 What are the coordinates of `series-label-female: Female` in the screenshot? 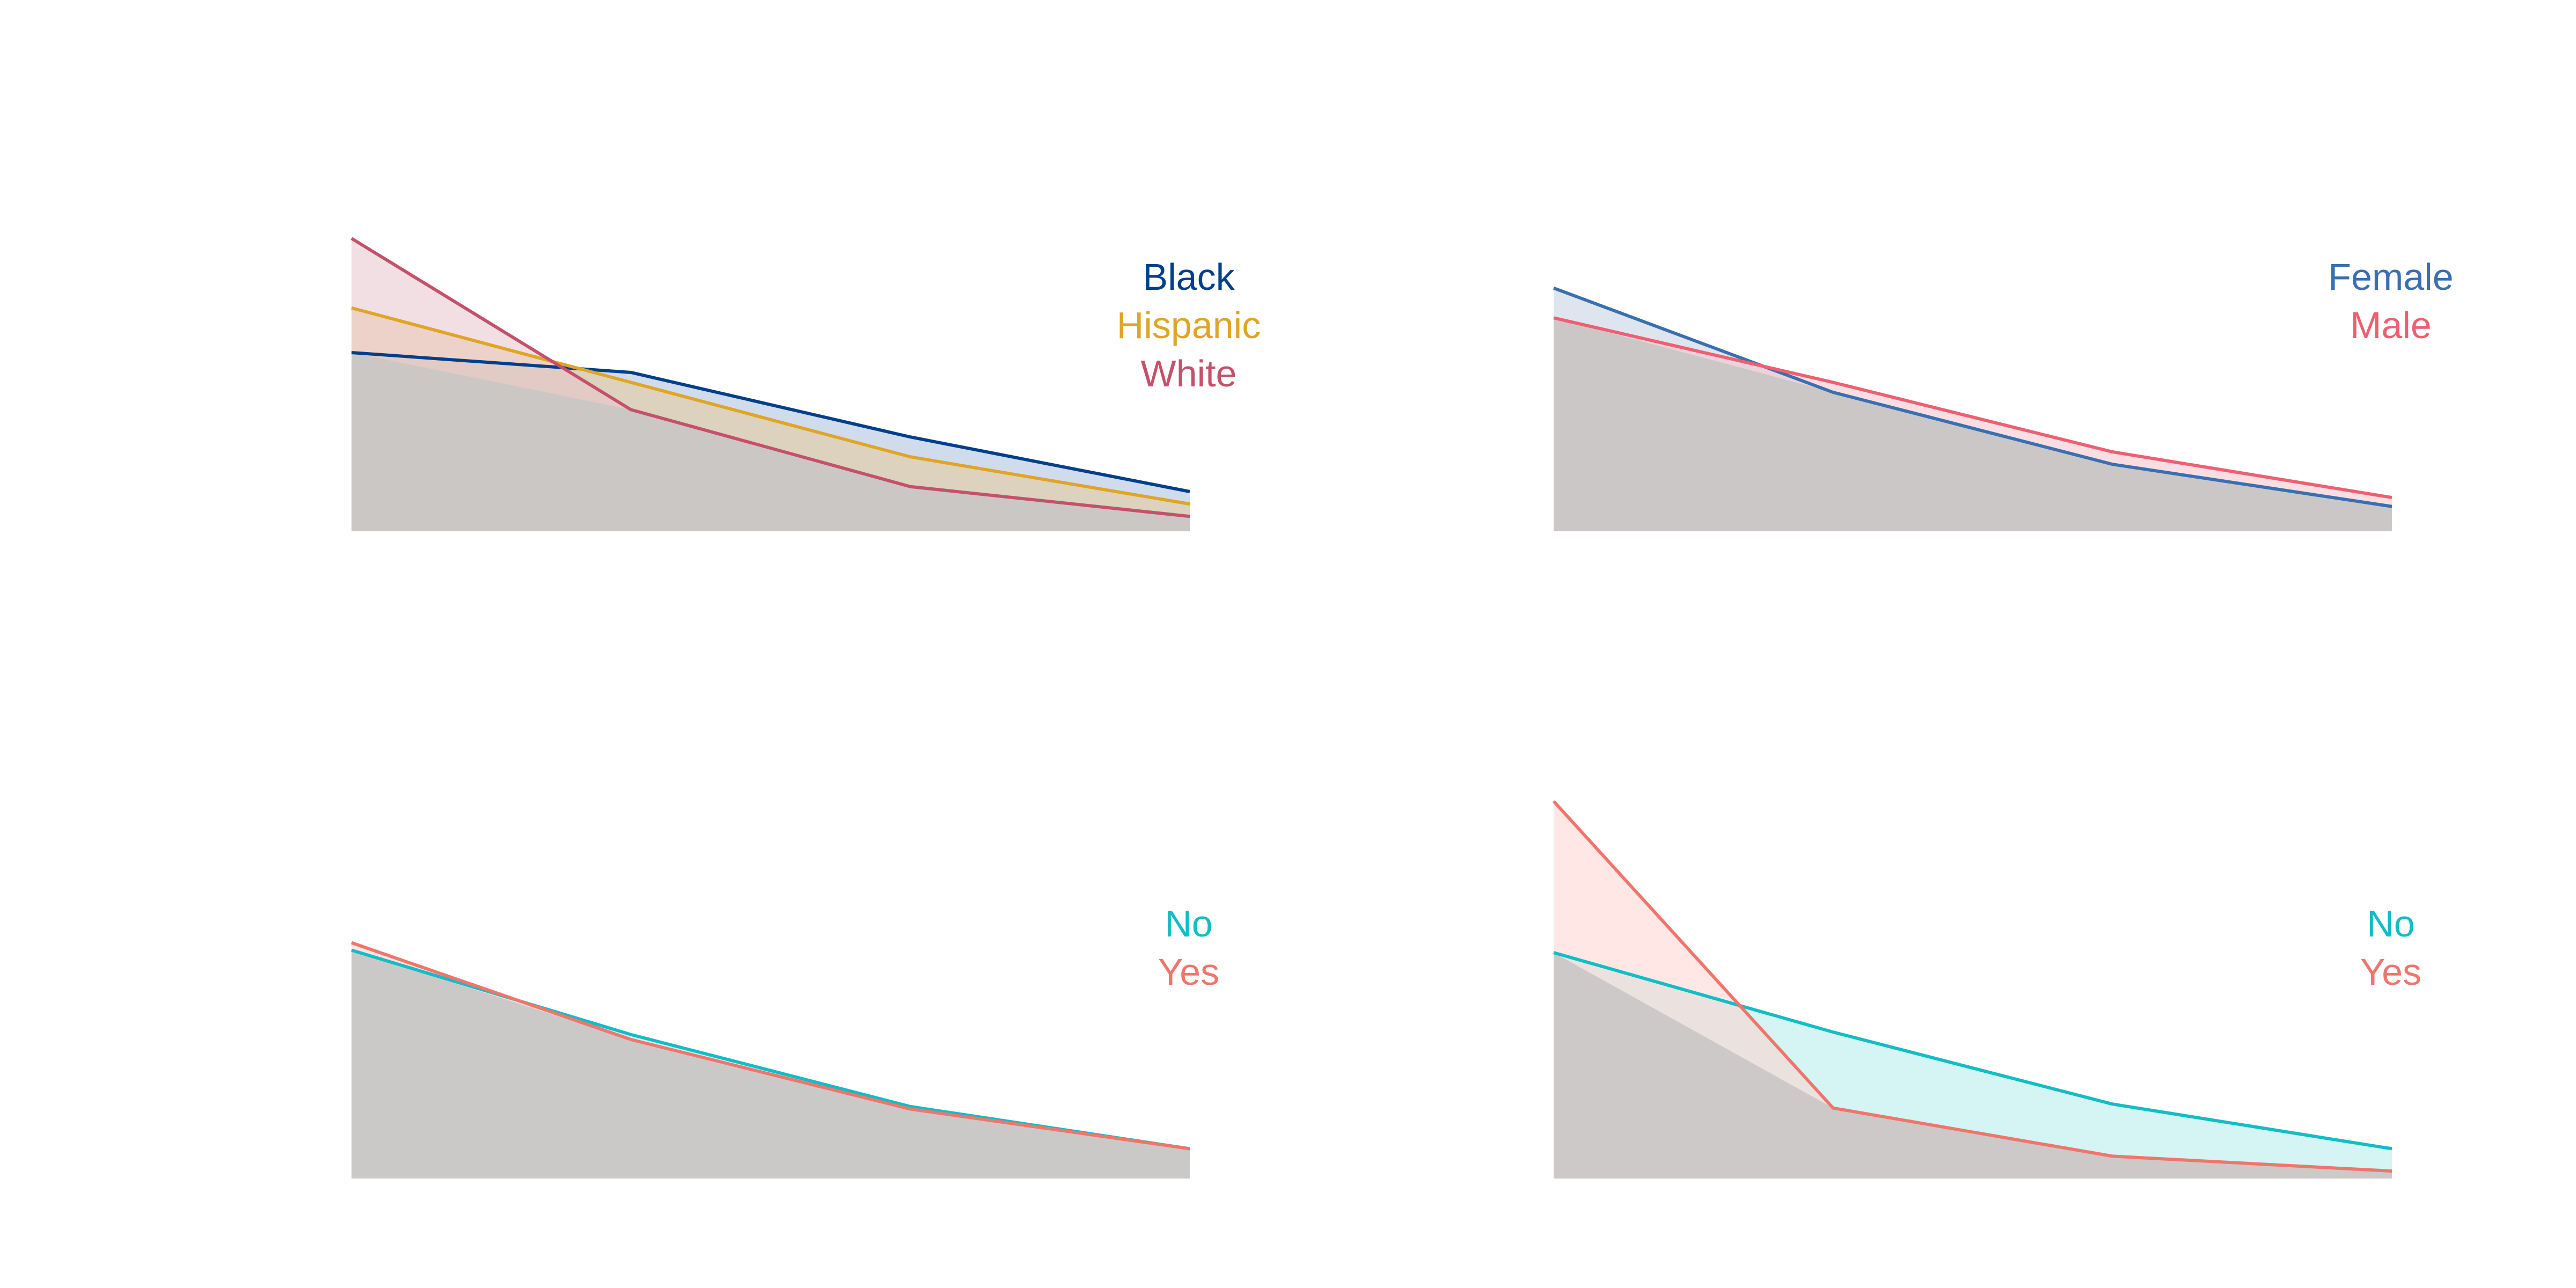 It's located at (2390, 277).